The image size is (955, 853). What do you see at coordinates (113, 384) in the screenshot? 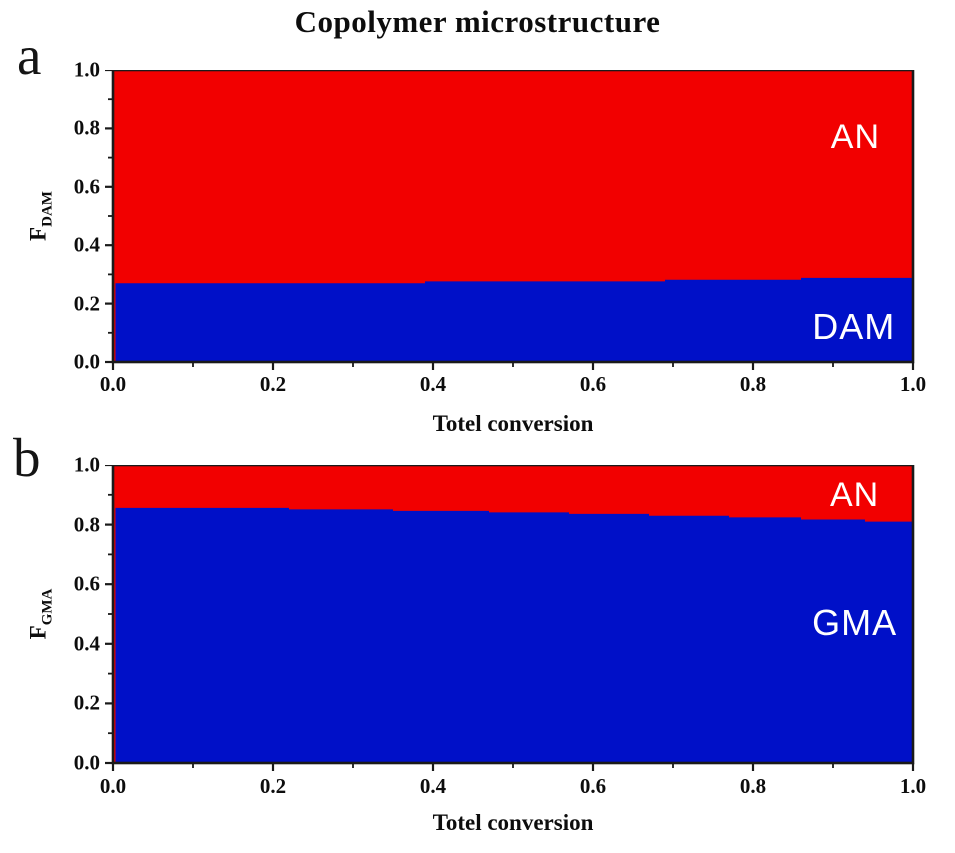
I see `panel-a-x-tick-label: 0.0` at bounding box center [113, 384].